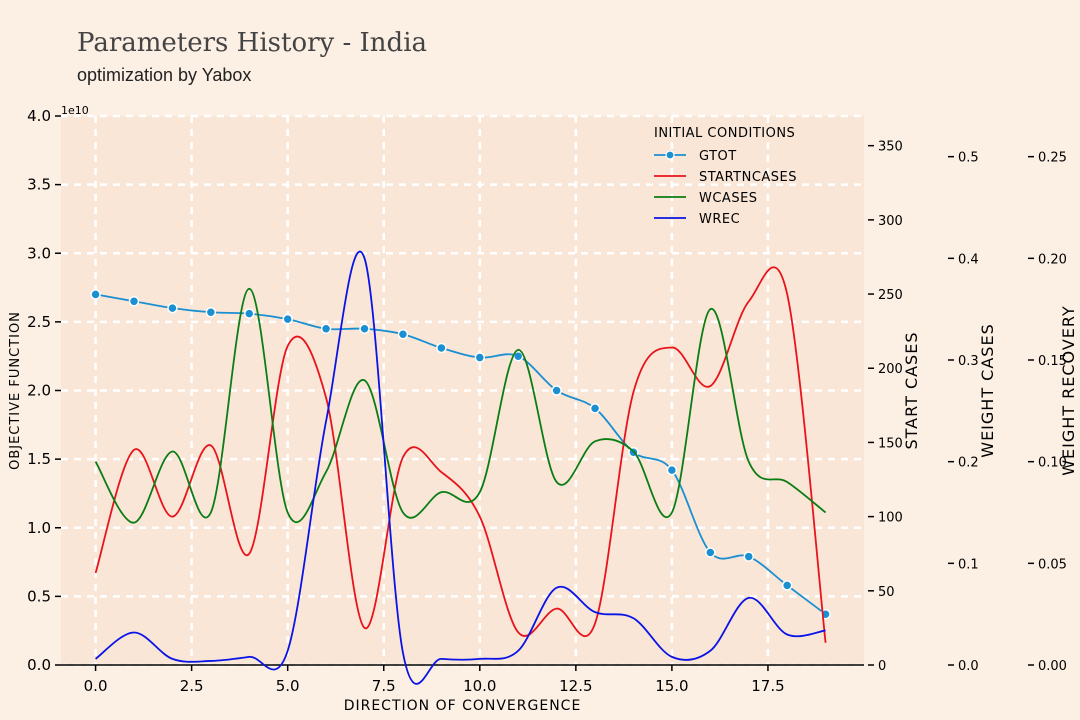  I want to click on chart-title: Parameters History - India, so click(252, 43).